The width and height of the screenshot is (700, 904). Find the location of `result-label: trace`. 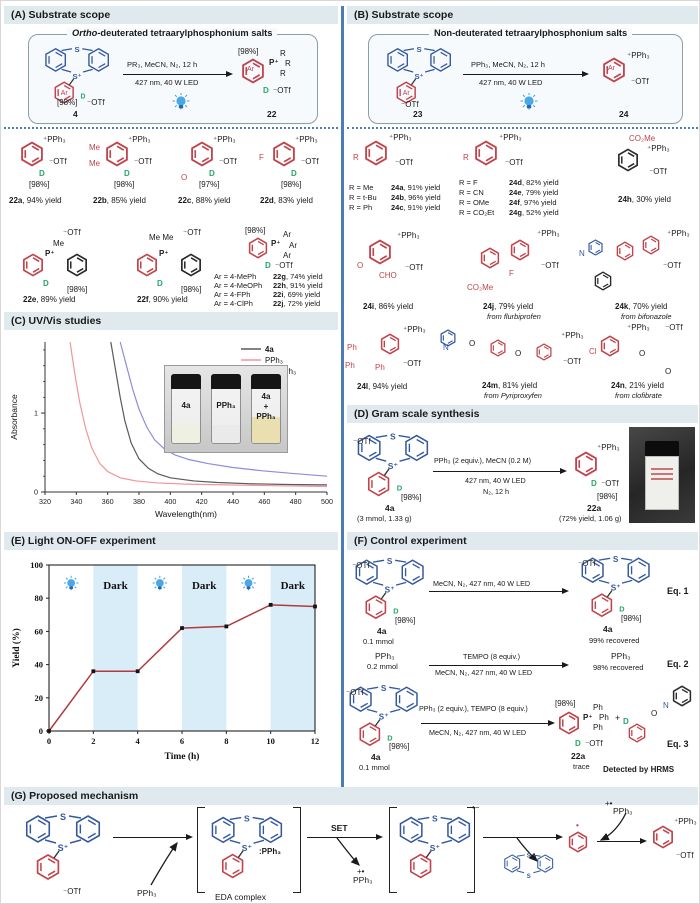

result-label: trace is located at coordinates (581, 766).